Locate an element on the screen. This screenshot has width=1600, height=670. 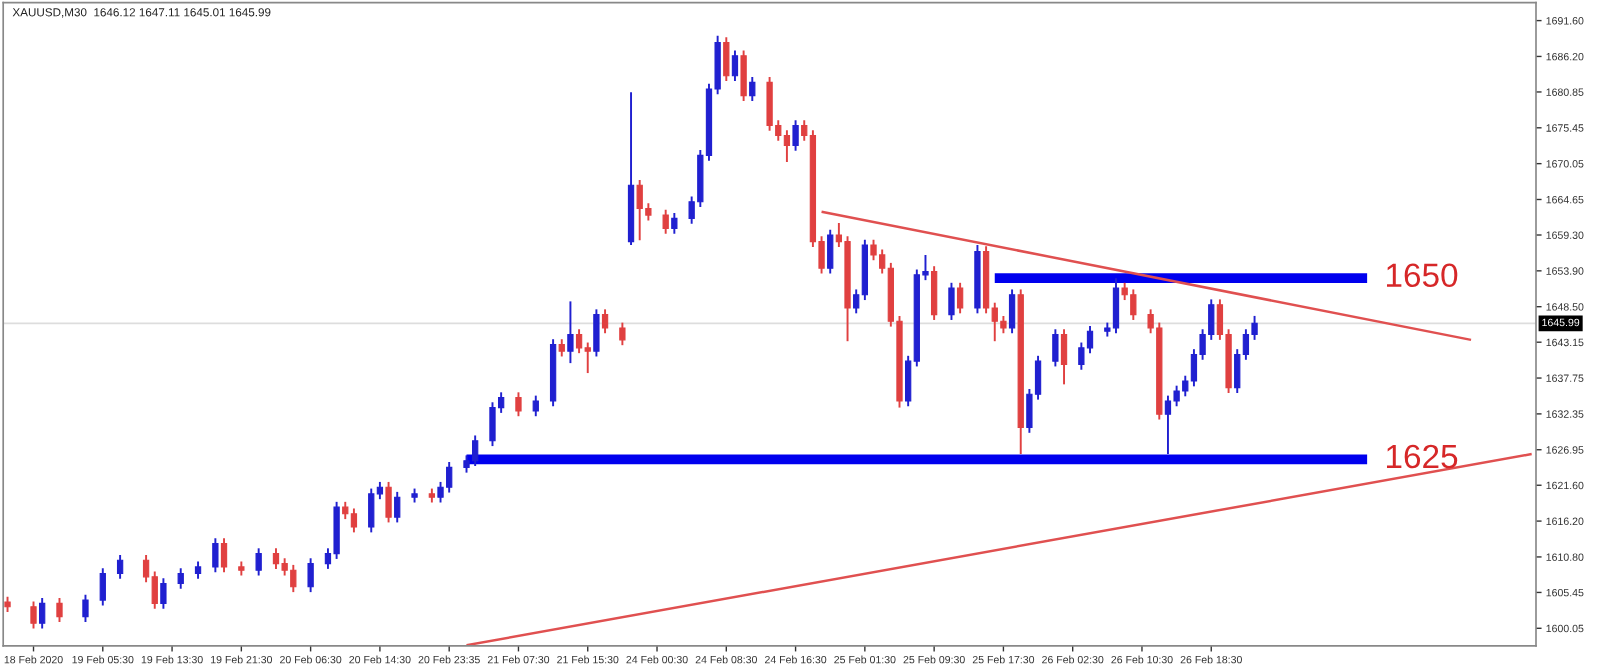
annotation: 1650 is located at coordinates (1422, 275).